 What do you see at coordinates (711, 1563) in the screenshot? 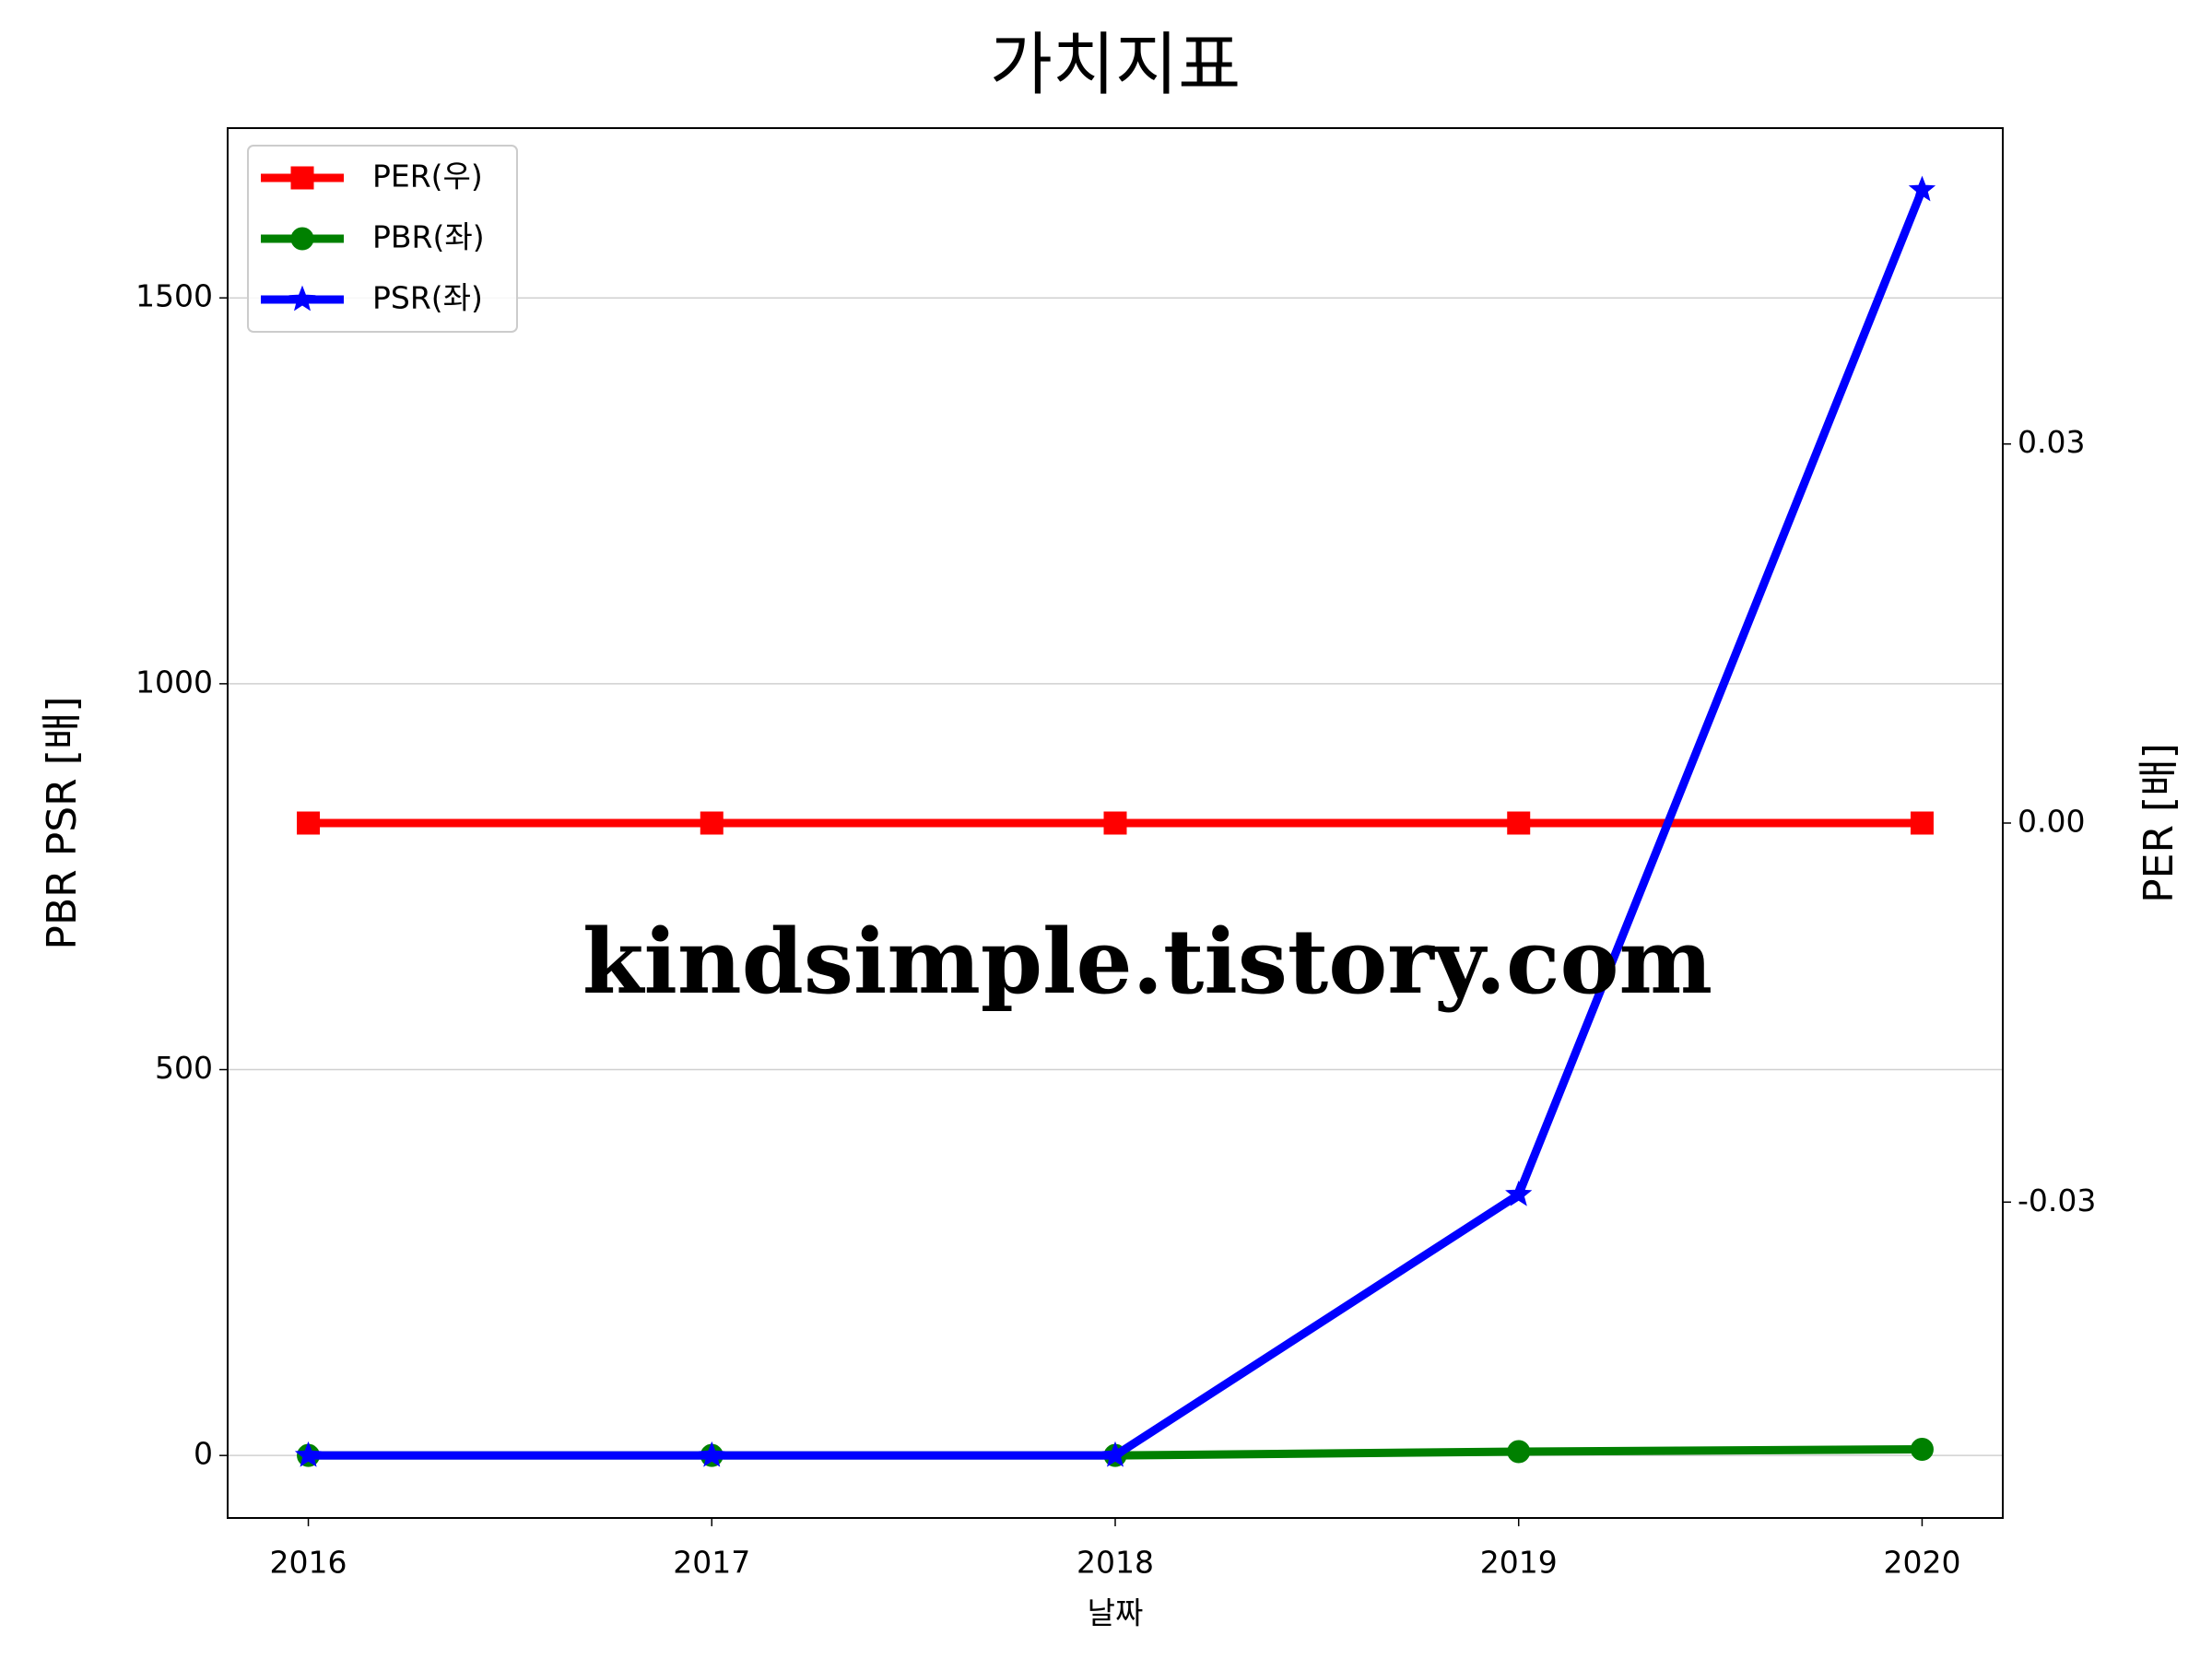
I see `x-tick-label: 2017` at bounding box center [711, 1563].